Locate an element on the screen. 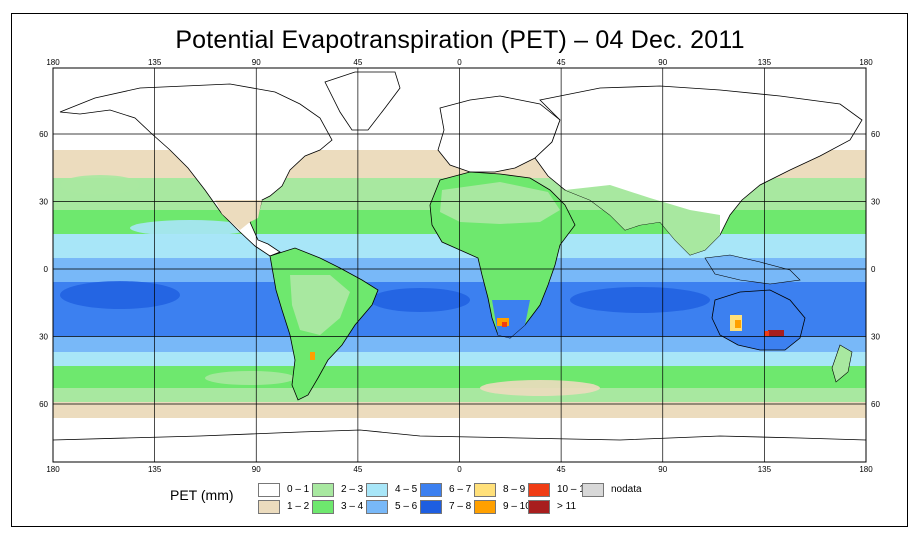  legend-label: > 11 is located at coordinates (566, 506).